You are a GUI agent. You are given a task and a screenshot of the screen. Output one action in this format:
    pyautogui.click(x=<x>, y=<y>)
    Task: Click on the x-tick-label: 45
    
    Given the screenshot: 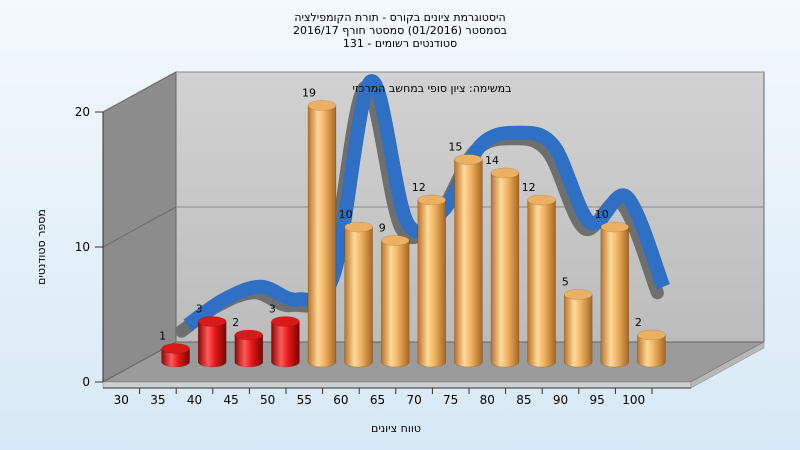 What is the action you would take?
    pyautogui.click(x=230, y=400)
    